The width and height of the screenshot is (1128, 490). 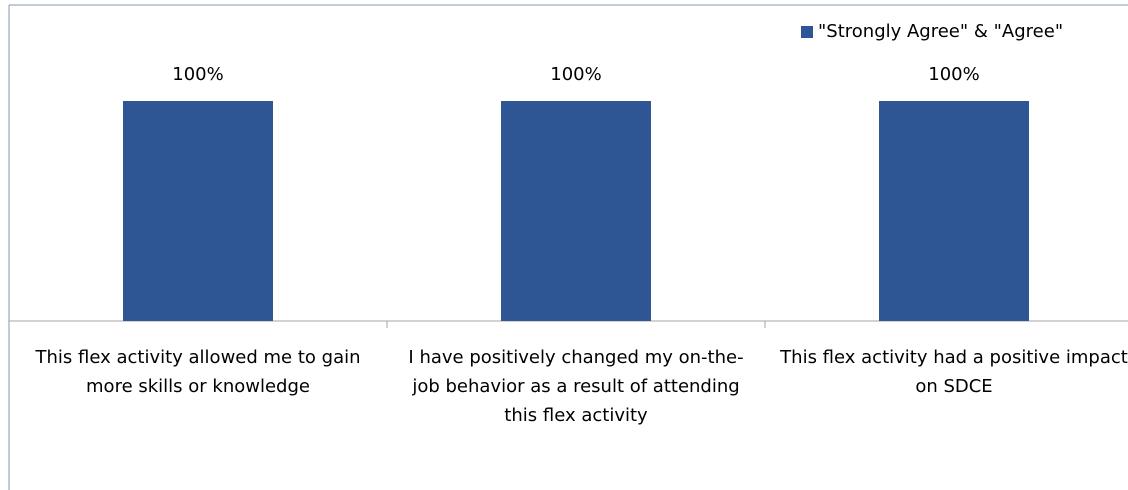 What do you see at coordinates (807, 32) in the screenshot?
I see `legend-swatch` at bounding box center [807, 32].